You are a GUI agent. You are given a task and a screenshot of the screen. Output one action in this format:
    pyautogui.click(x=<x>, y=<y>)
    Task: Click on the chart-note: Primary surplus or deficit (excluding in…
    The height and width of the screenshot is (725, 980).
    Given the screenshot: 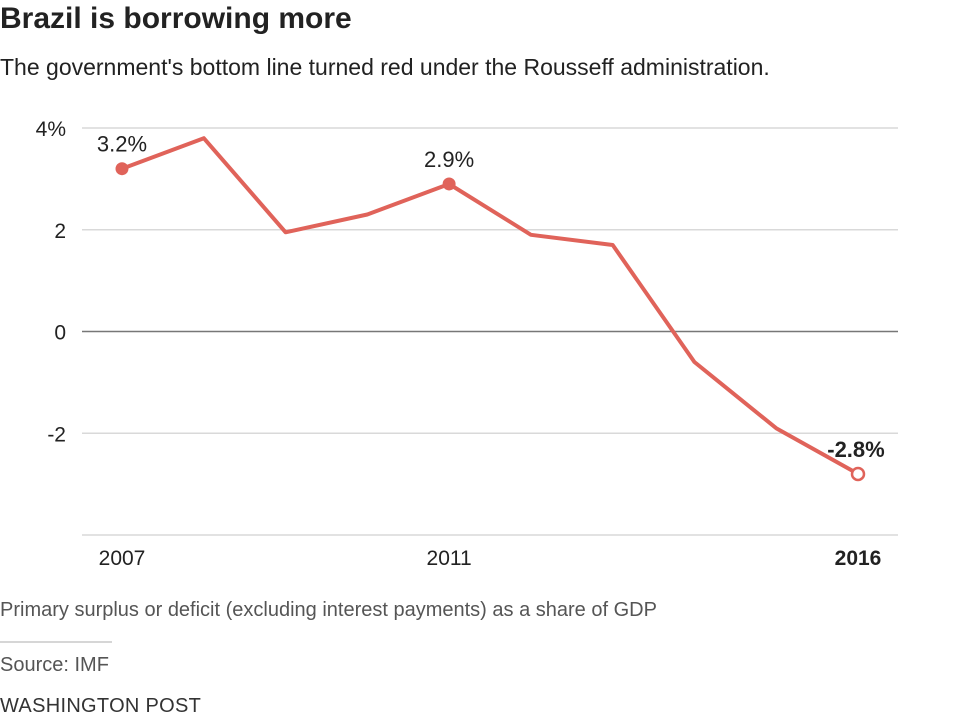 What is the action you would take?
    pyautogui.click(x=328, y=610)
    